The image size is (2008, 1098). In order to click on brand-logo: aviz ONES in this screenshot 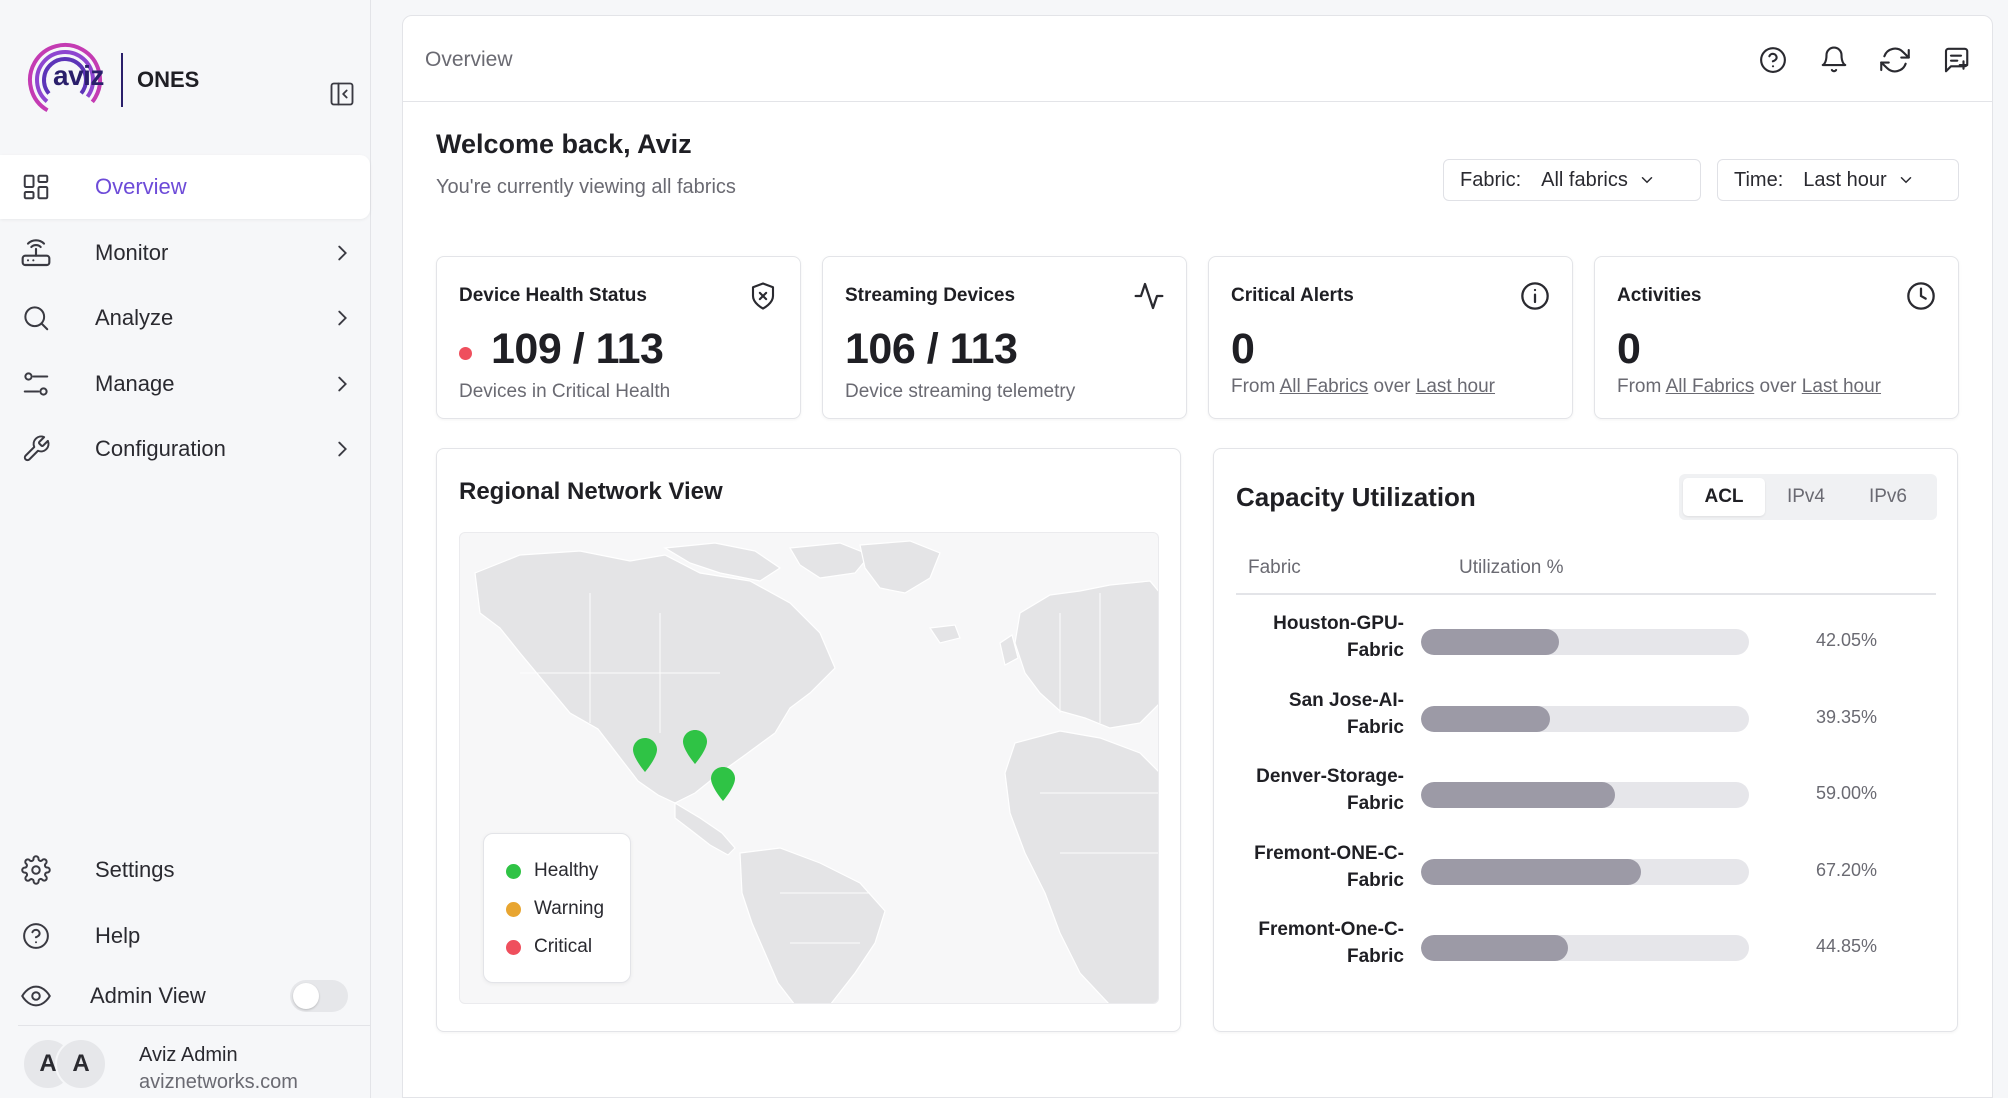, I will do `click(113, 80)`.